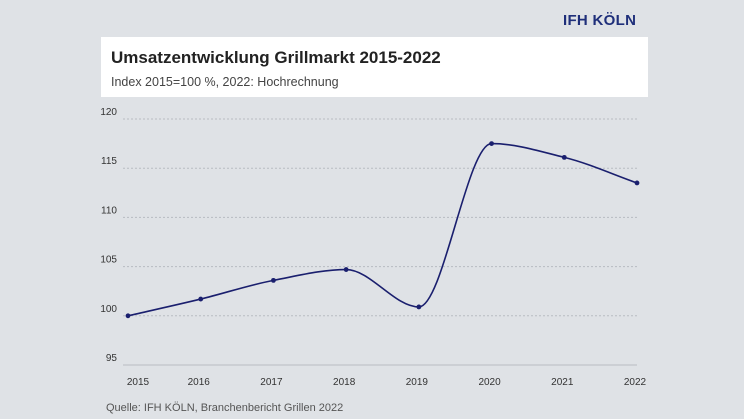  Describe the element at coordinates (108, 260) in the screenshot. I see `y-tick-label: 105` at that location.